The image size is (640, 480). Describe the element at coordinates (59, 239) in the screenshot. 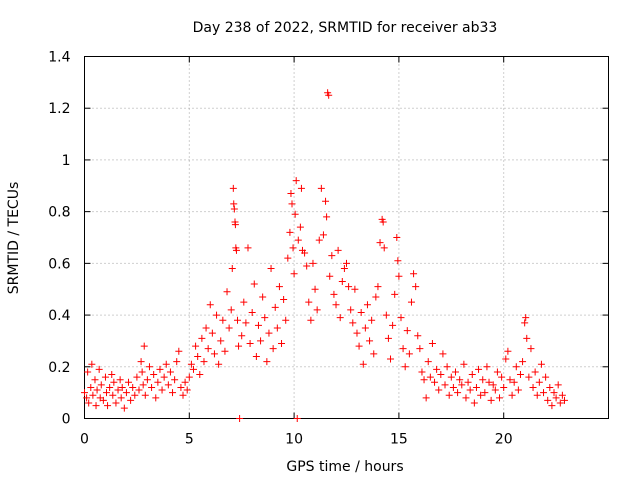

I see `y-tick-labels: 0 0.2 0.4 0.6 0.8 1 1.2 1.4` at that location.